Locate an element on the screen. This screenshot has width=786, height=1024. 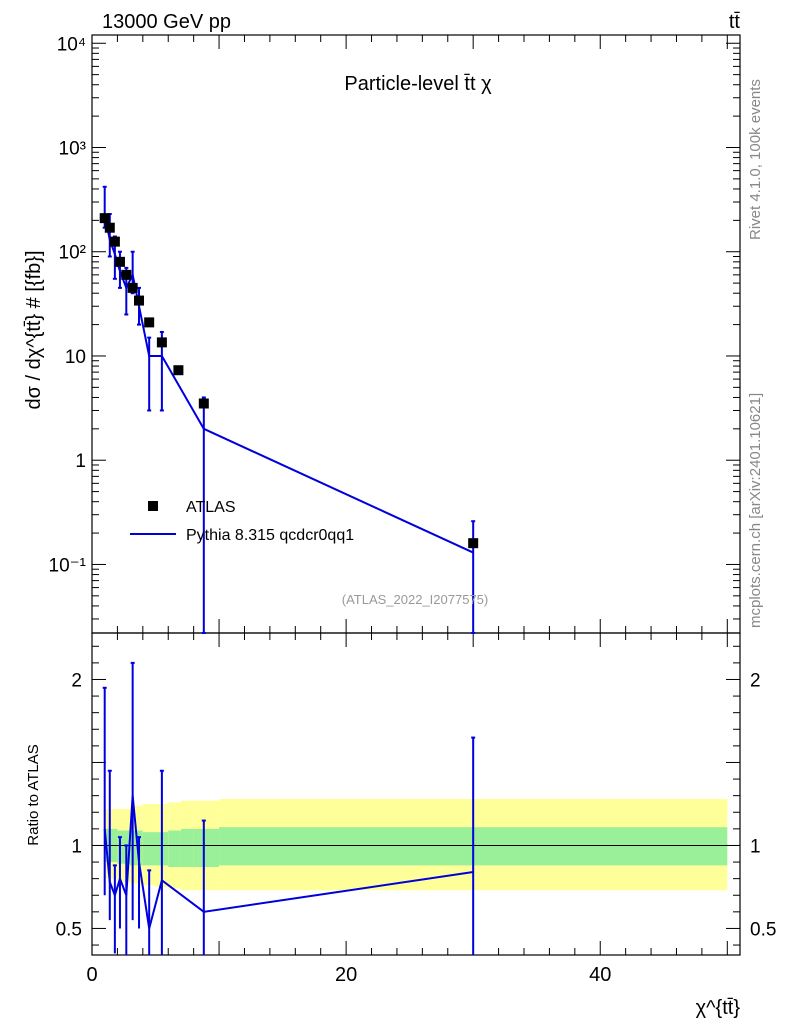
ratio-ytick-label-left: 2 is located at coordinates (76, 680).